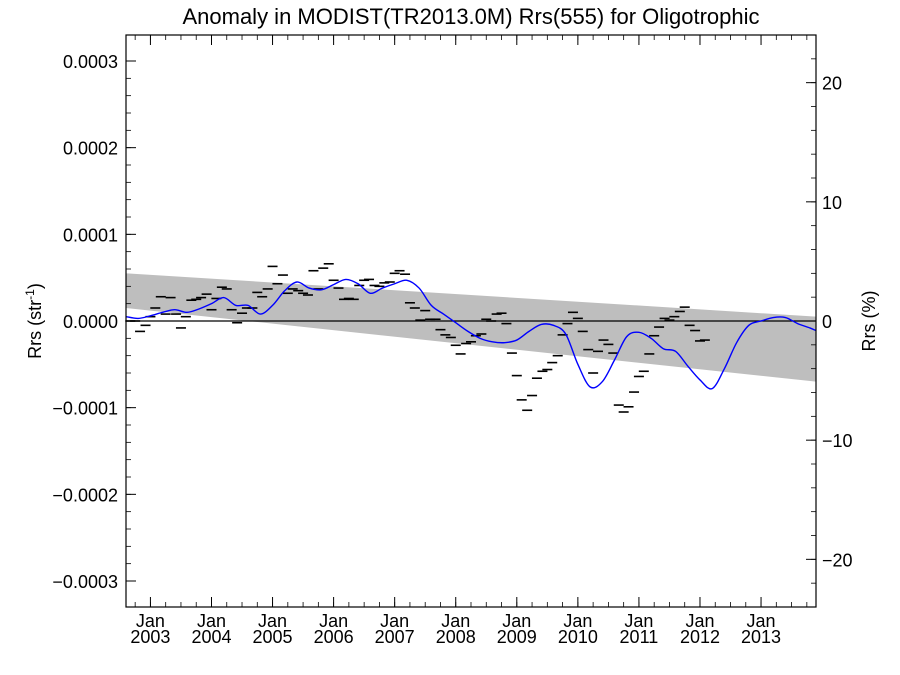  I want to click on y-axis-label-left: Rrs (str-1), so click(34, 321).